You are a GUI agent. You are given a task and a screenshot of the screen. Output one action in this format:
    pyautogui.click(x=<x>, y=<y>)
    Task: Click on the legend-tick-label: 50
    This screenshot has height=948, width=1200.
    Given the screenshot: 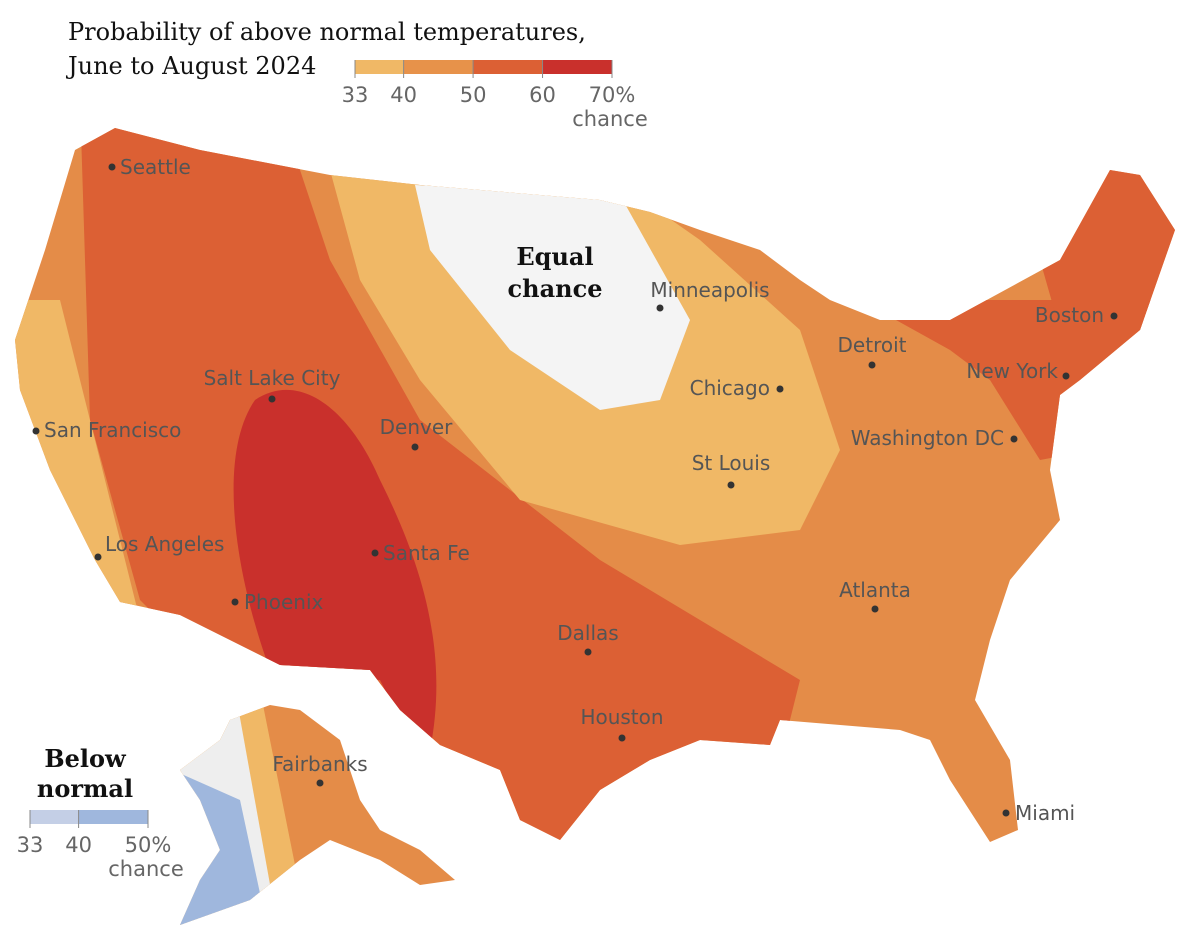 What is the action you would take?
    pyautogui.click(x=473, y=95)
    